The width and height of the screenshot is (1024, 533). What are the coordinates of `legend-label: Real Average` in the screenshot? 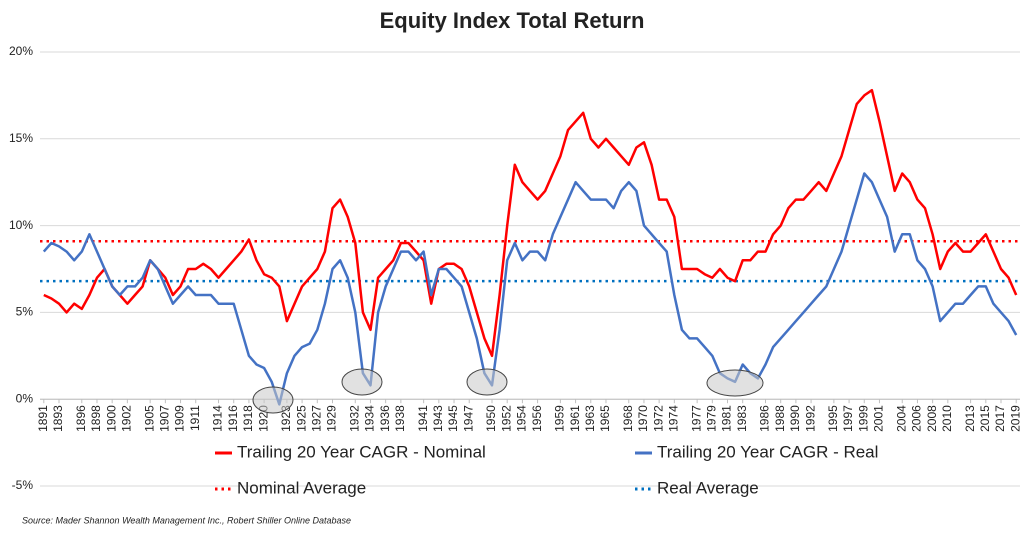 It's located at (708, 487).